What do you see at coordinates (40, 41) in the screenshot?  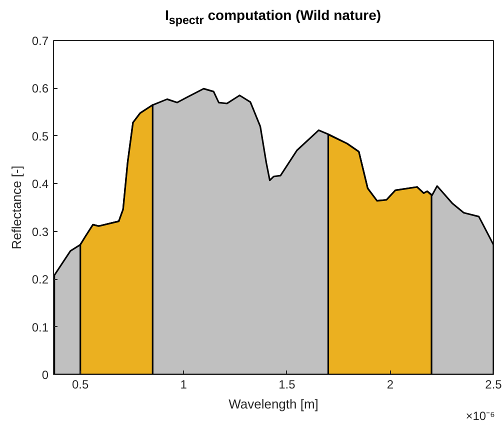 I see `y-tick-label: 0.7` at bounding box center [40, 41].